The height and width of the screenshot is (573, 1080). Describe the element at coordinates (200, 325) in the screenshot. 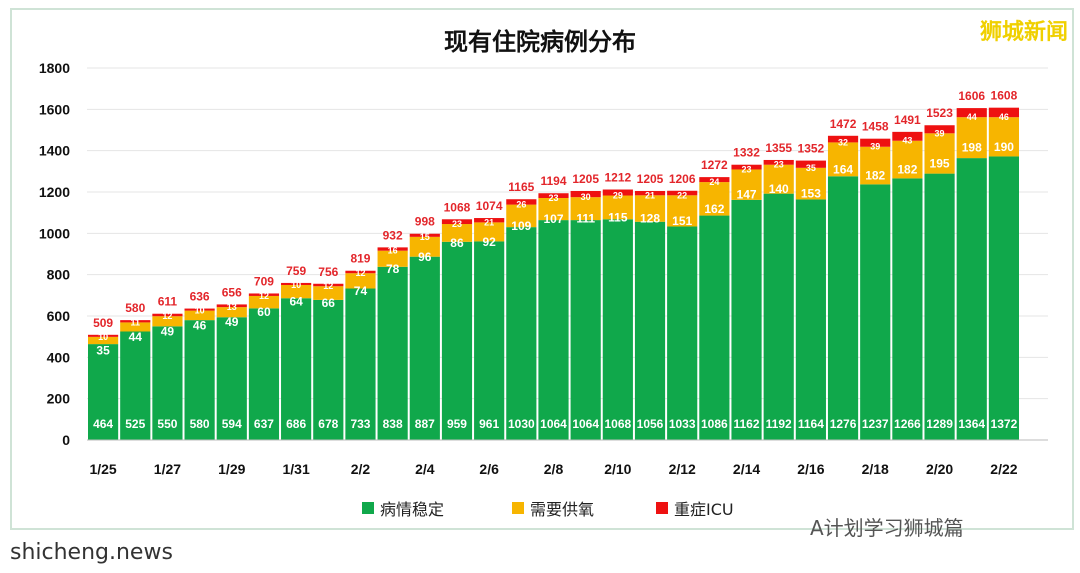

I see `data-label: 46` at that location.